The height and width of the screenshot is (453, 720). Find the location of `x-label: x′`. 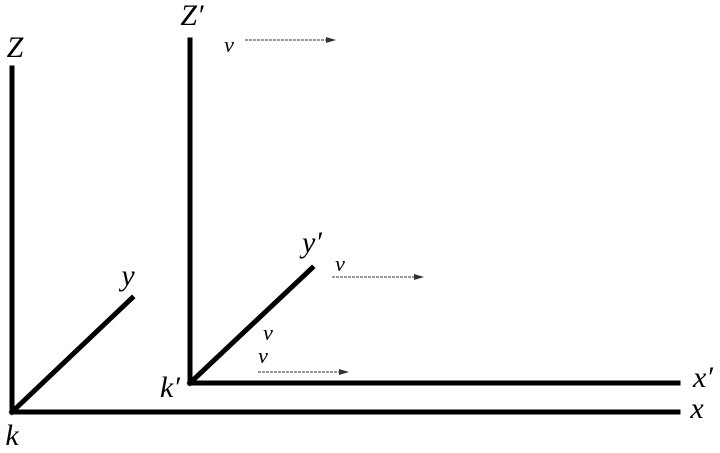

x-label: x′ is located at coordinates (702, 377).